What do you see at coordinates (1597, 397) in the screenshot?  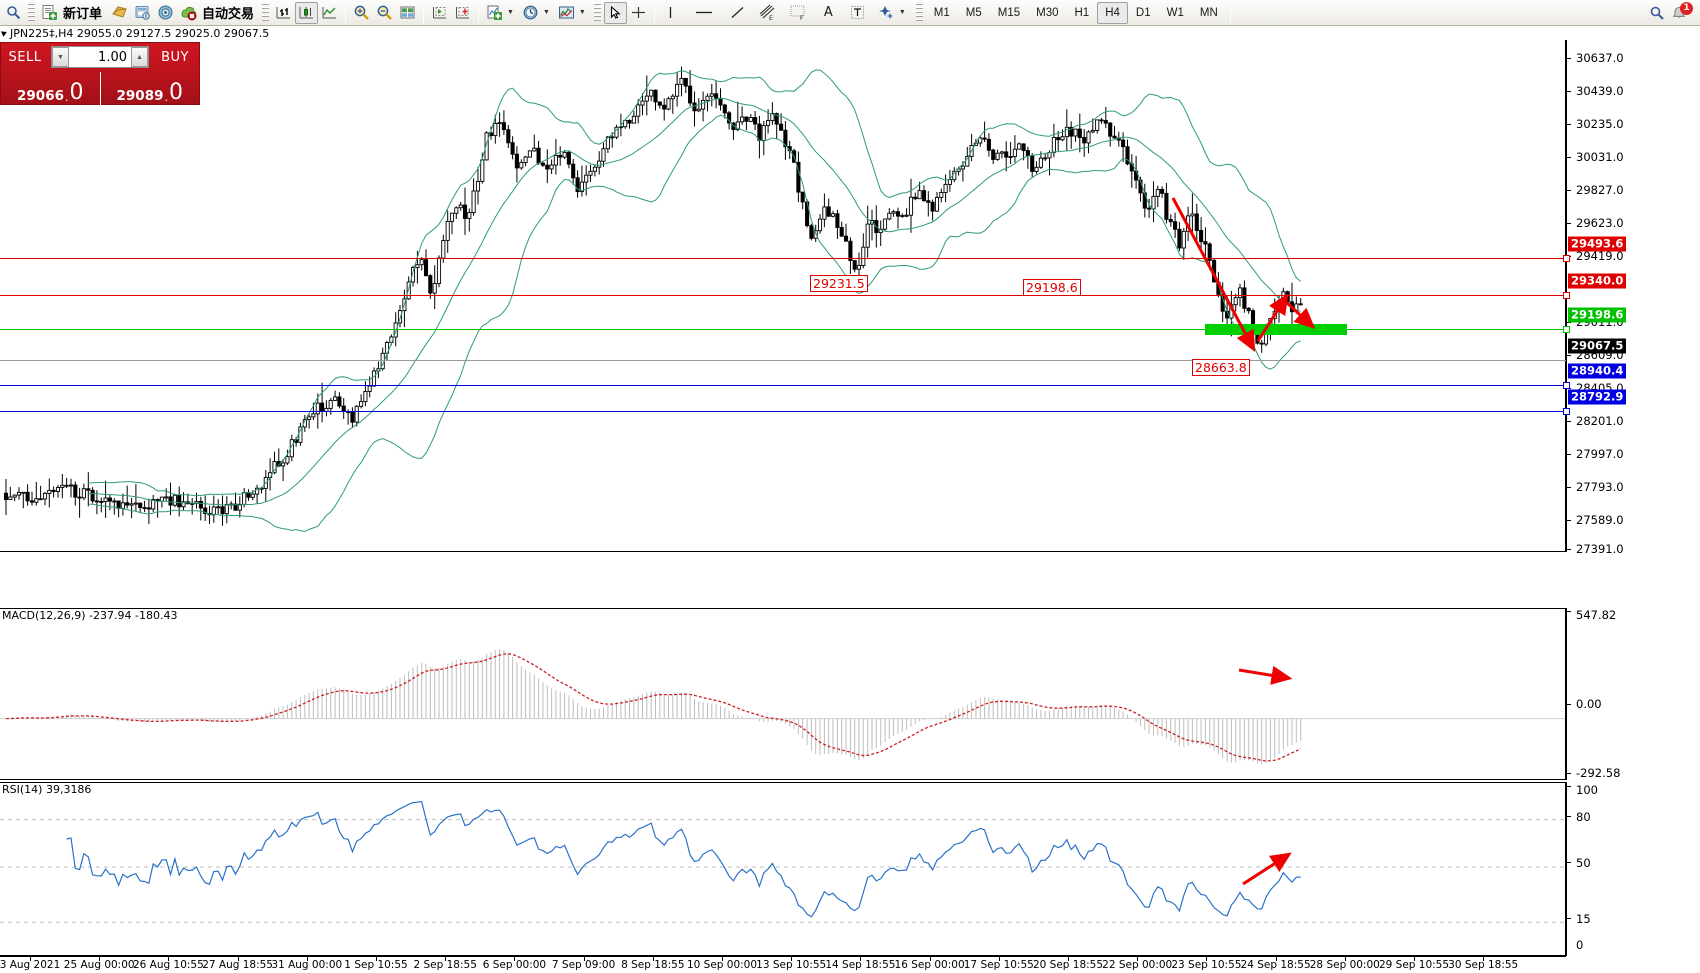 I see `price-tag-28792: 28792.9` at bounding box center [1597, 397].